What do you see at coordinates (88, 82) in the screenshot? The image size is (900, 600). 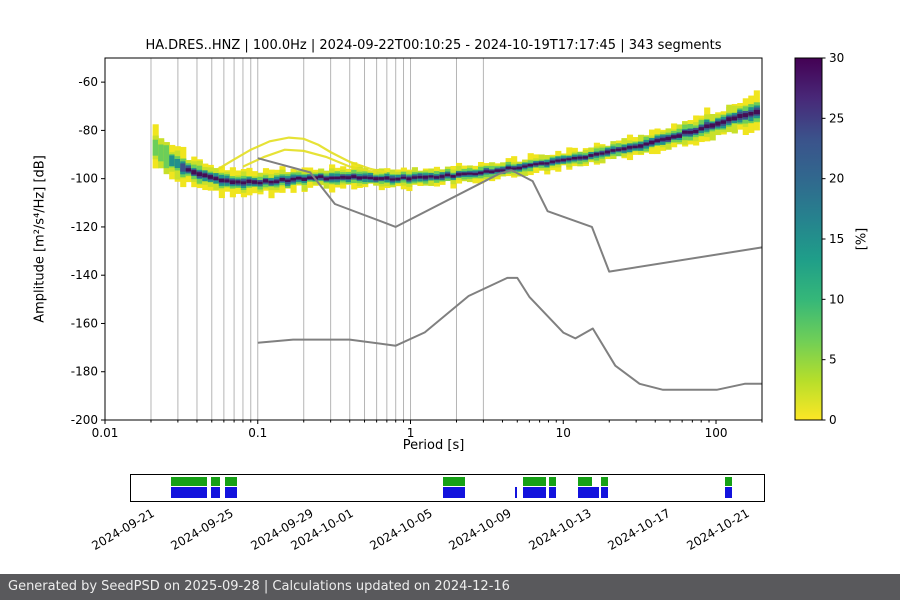 I see `y-tick-label: -60` at bounding box center [88, 82].